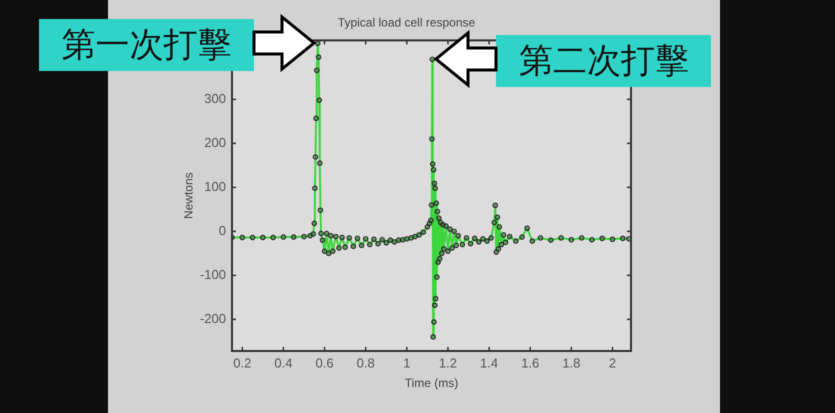  What do you see at coordinates (431, 383) in the screenshot?
I see `x-axis-title: Time (ms)` at bounding box center [431, 383].